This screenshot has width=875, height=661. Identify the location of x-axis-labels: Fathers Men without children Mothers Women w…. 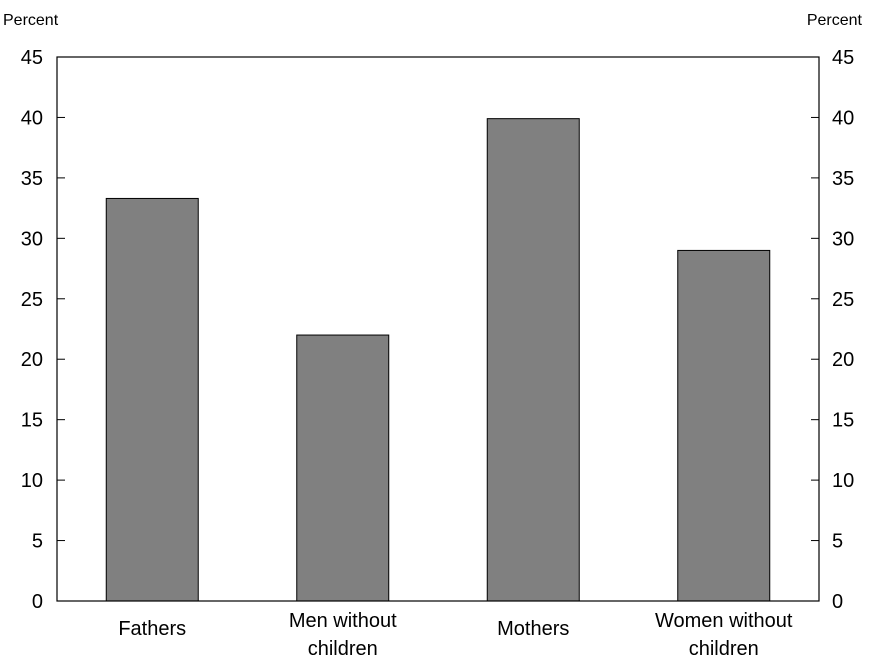
(455, 635).